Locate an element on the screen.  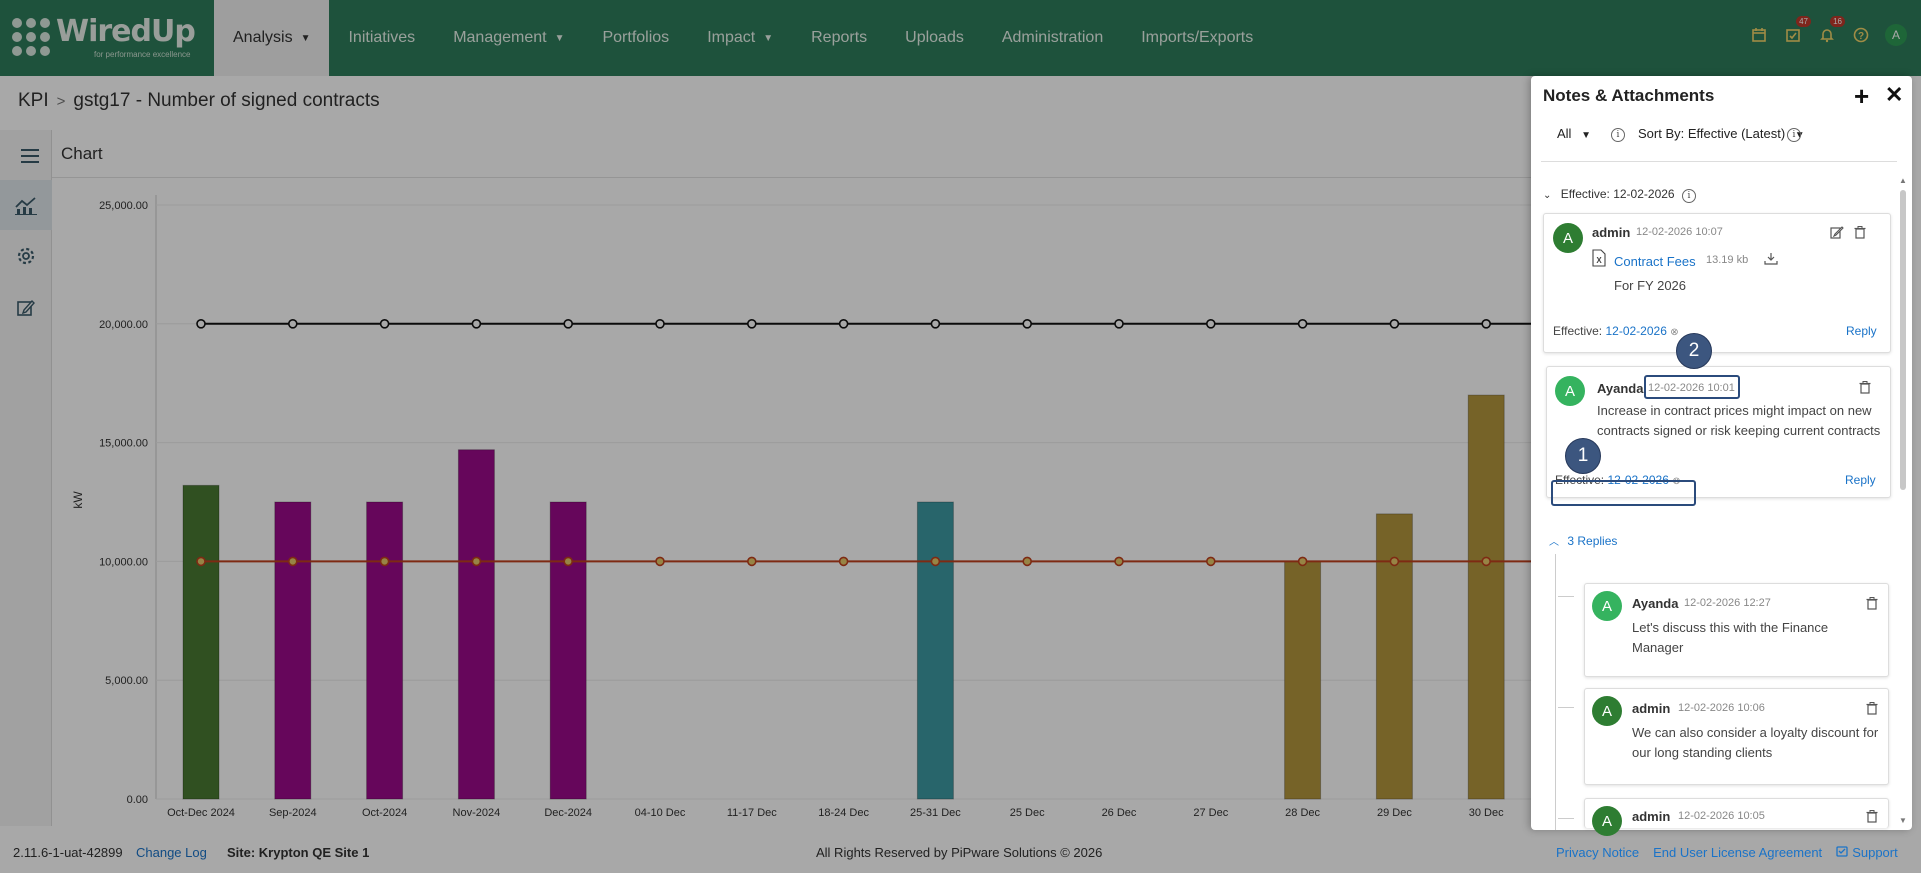
close-icon: ✕ is located at coordinates (1894, 94).